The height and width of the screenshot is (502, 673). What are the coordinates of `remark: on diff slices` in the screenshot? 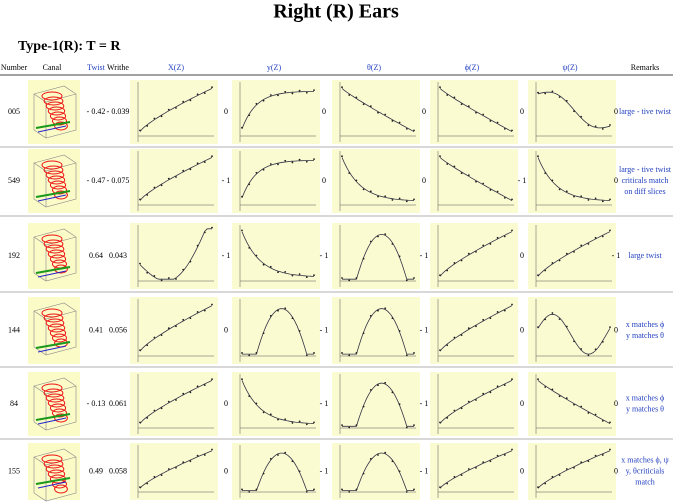 It's located at (644, 191).